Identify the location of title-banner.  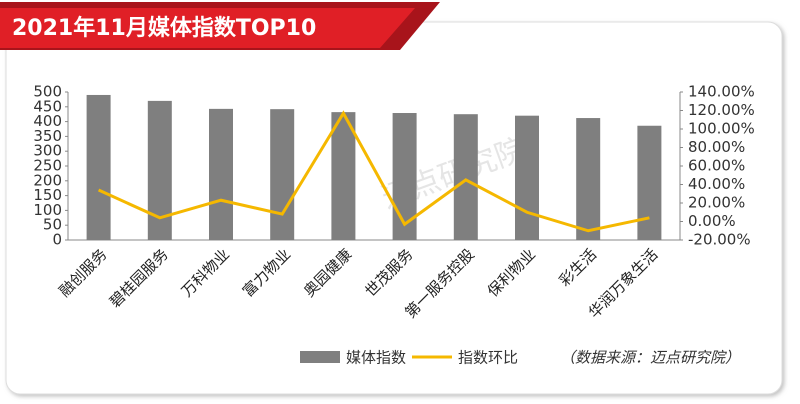
(207, 28).